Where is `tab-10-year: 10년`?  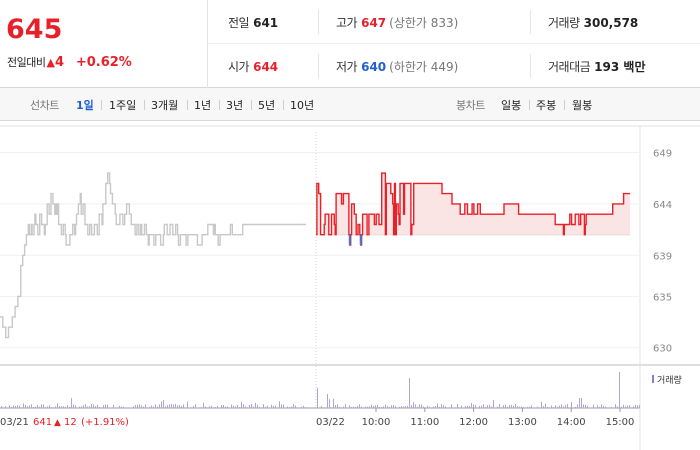
tab-10-year: 10년 is located at coordinates (302, 105).